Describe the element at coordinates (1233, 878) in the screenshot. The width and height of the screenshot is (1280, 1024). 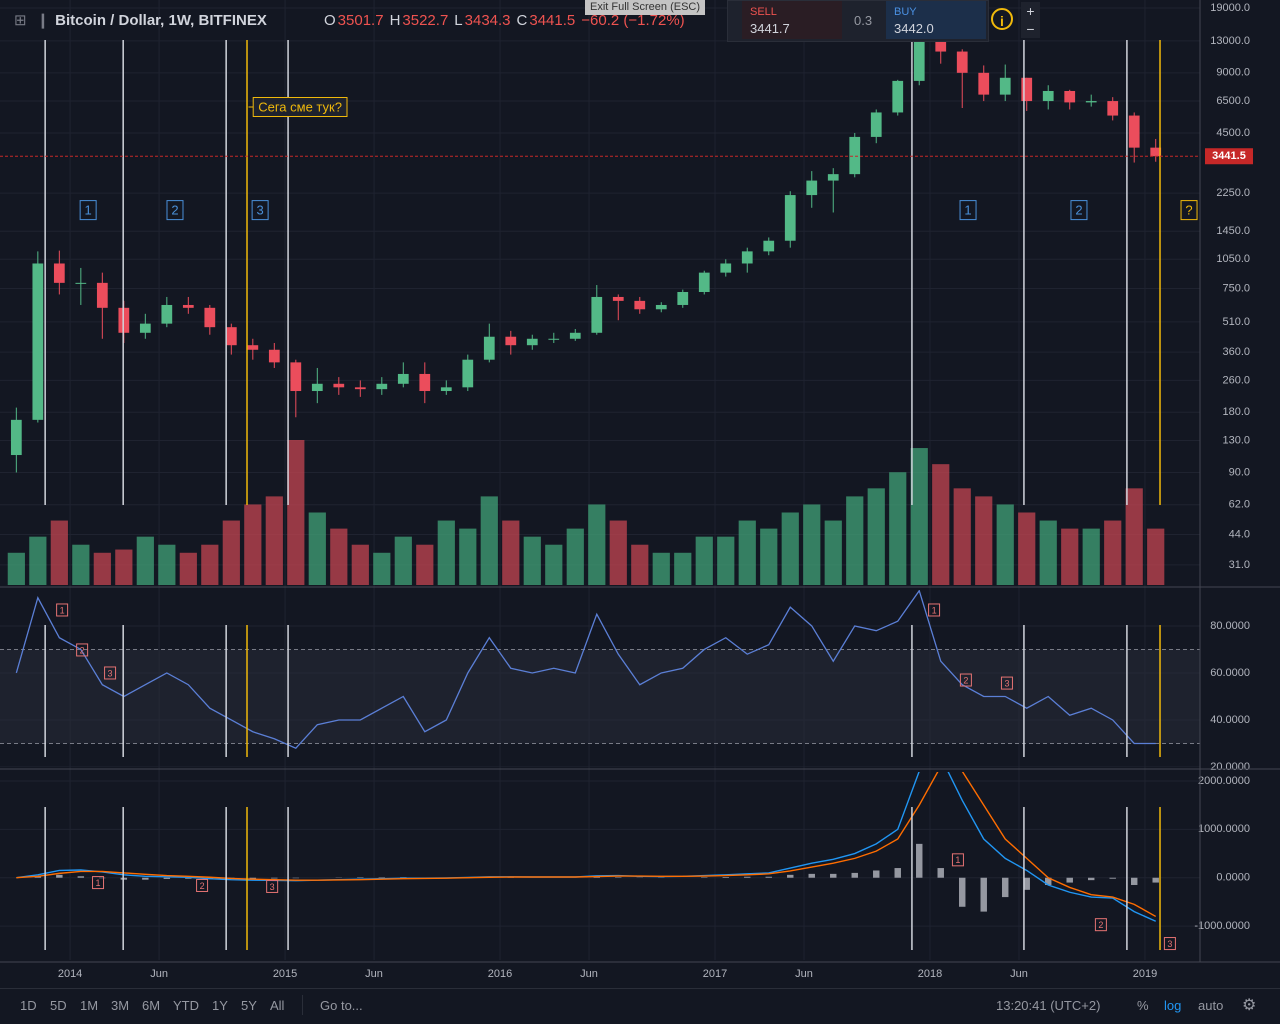
I see `y-tick-label: 0.0000` at that location.